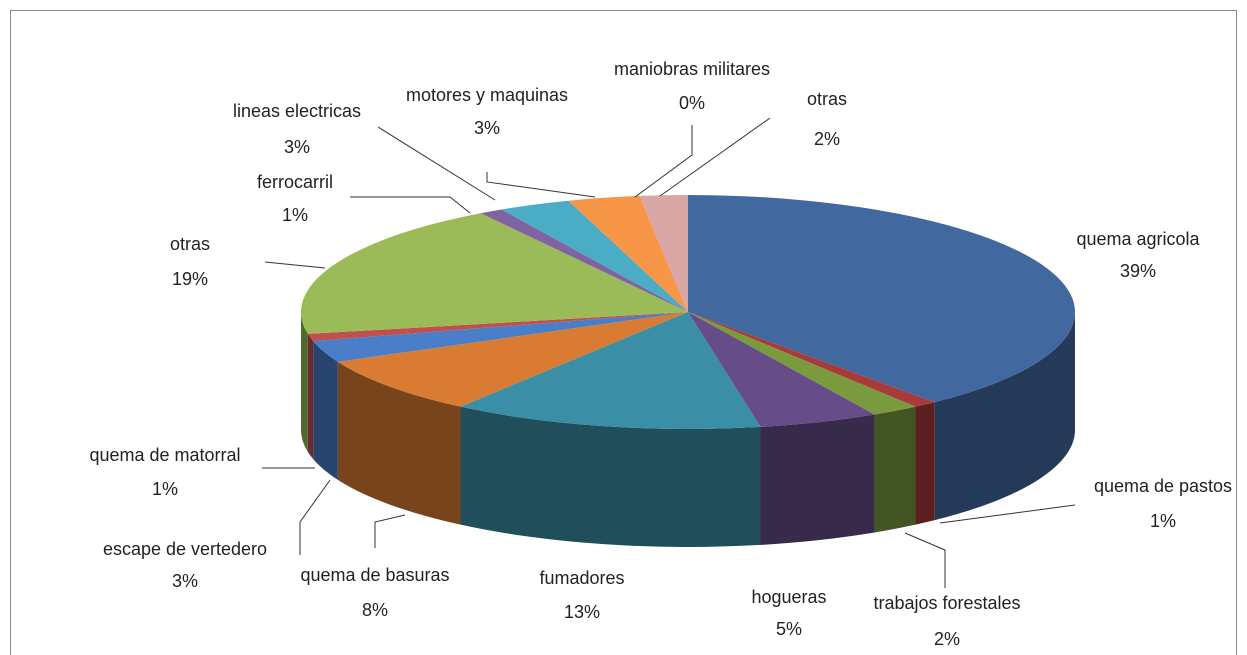 Image resolution: width=1247 pixels, height=655 pixels. What do you see at coordinates (375, 610) in the screenshot?
I see `slice-value-label: 8%` at bounding box center [375, 610].